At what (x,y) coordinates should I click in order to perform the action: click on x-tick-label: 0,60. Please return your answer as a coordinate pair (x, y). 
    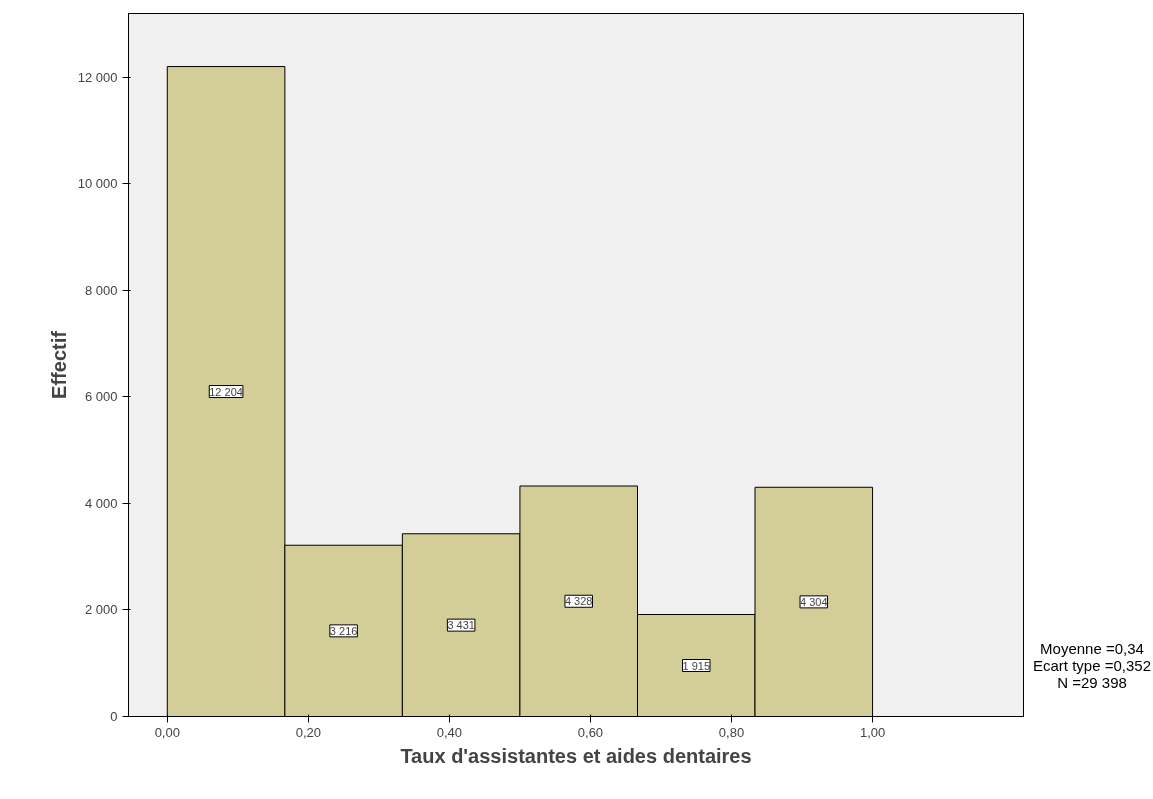
    Looking at the image, I should click on (590, 732).